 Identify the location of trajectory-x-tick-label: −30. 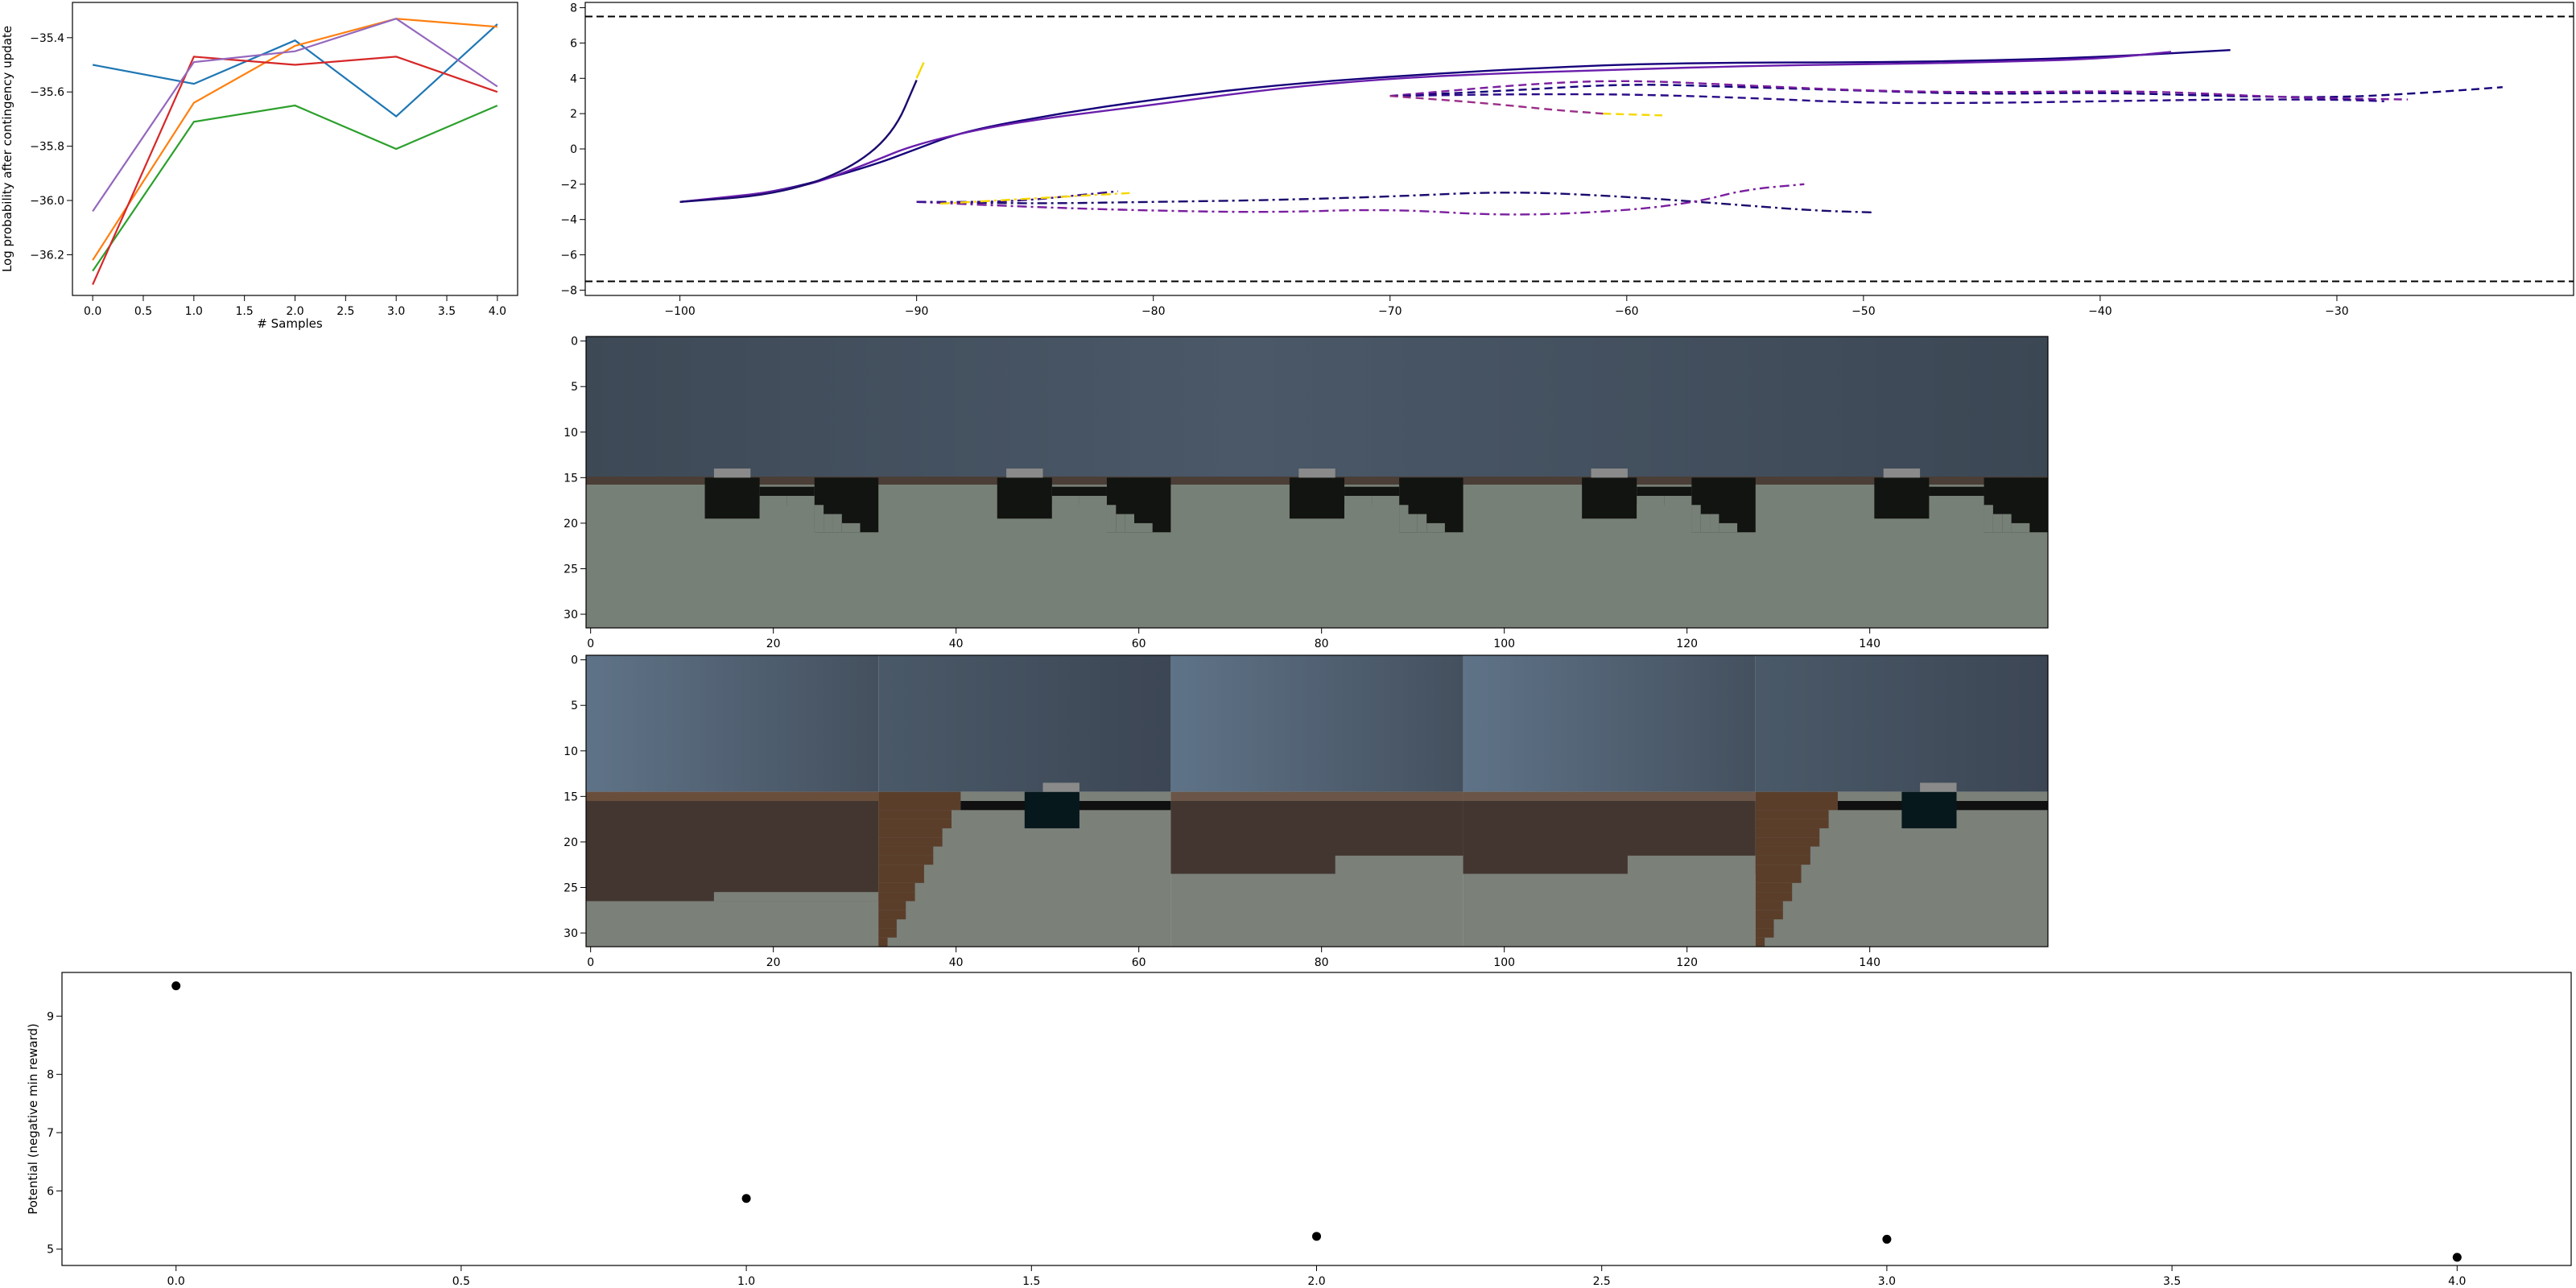
(2337, 311).